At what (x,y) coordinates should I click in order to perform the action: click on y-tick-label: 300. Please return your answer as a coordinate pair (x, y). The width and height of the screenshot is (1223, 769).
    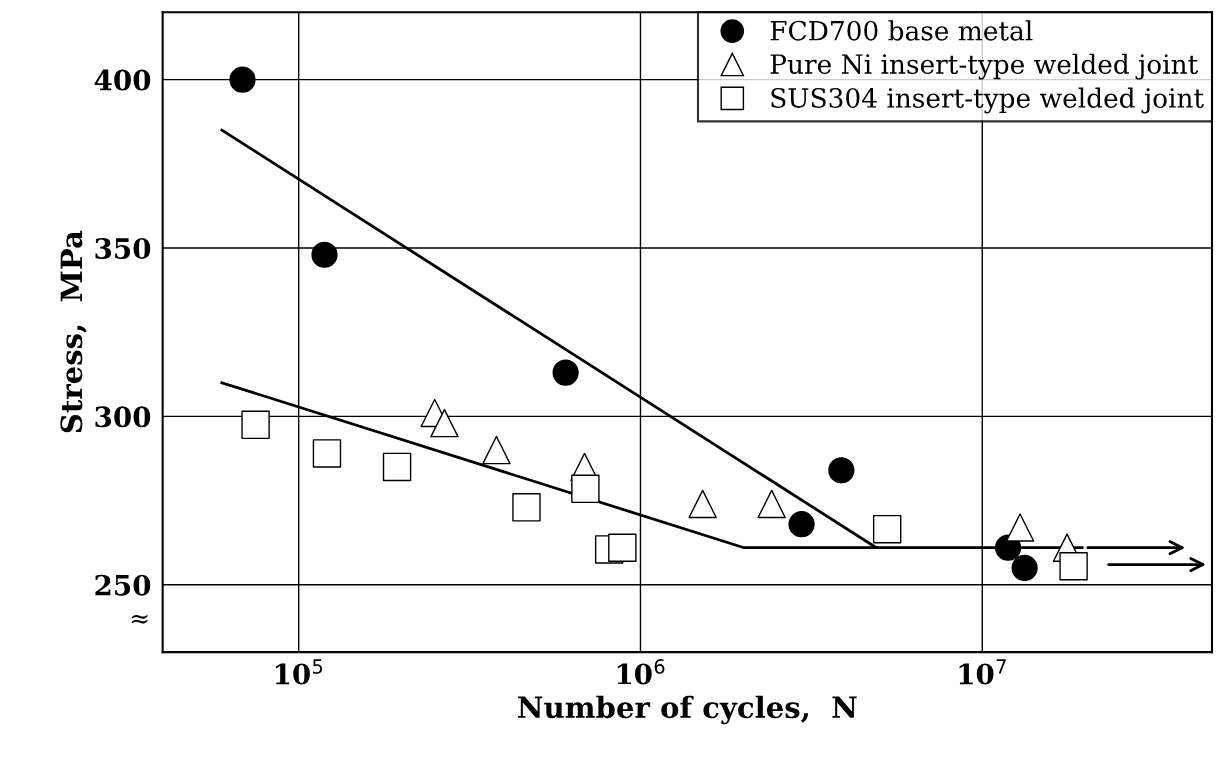
    Looking at the image, I should click on (123, 417).